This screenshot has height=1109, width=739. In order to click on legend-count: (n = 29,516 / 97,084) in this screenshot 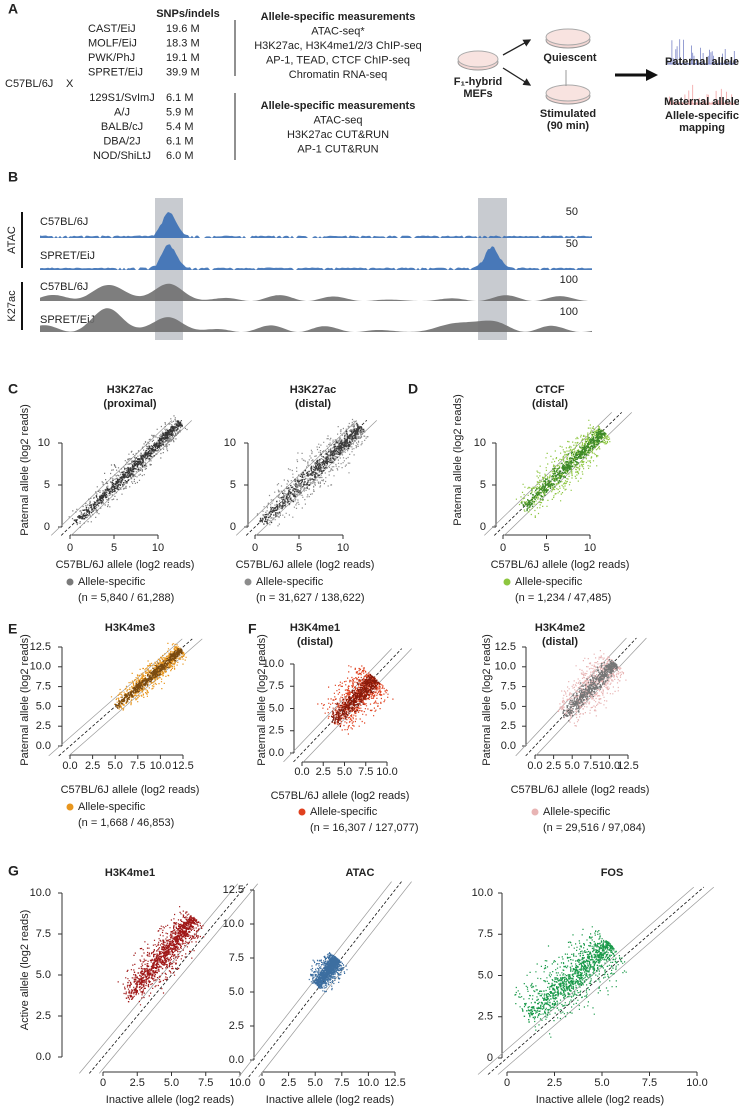, I will do `click(594, 828)`.